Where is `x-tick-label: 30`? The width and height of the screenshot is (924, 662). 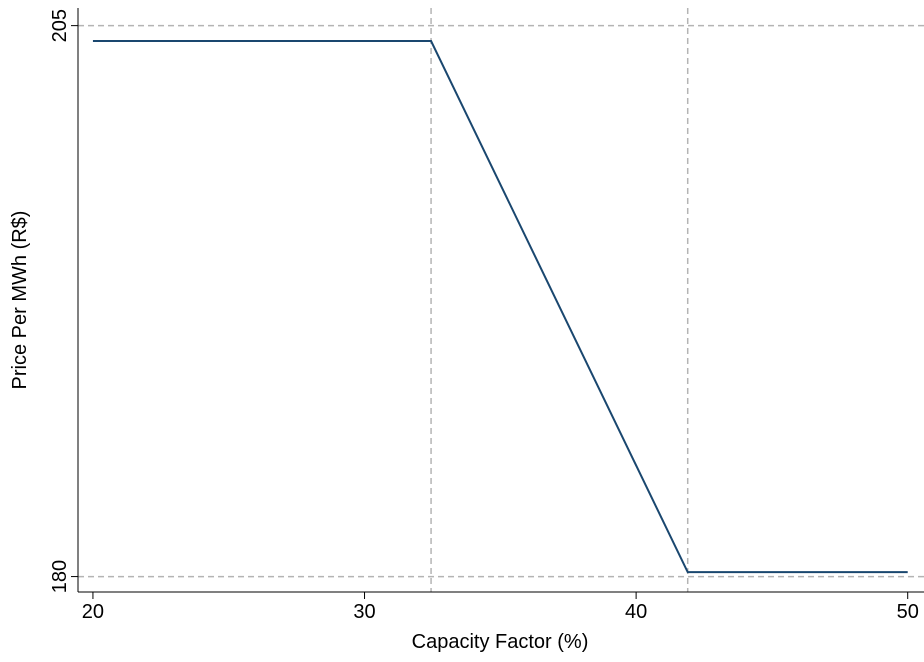 x-tick-label: 30 is located at coordinates (364, 612).